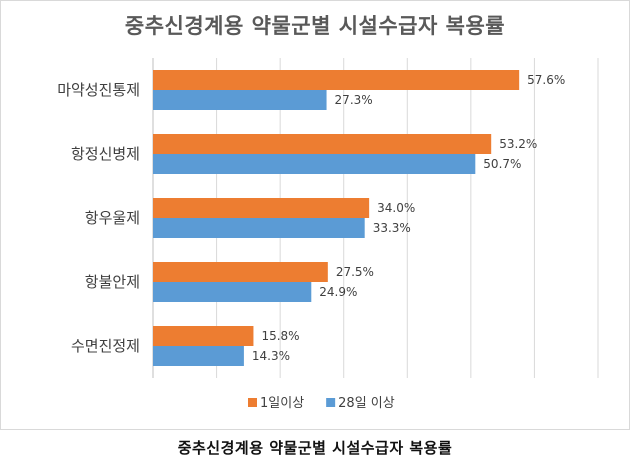  Describe the element at coordinates (271, 356) in the screenshot. I see `data-label: 14.3%` at that location.